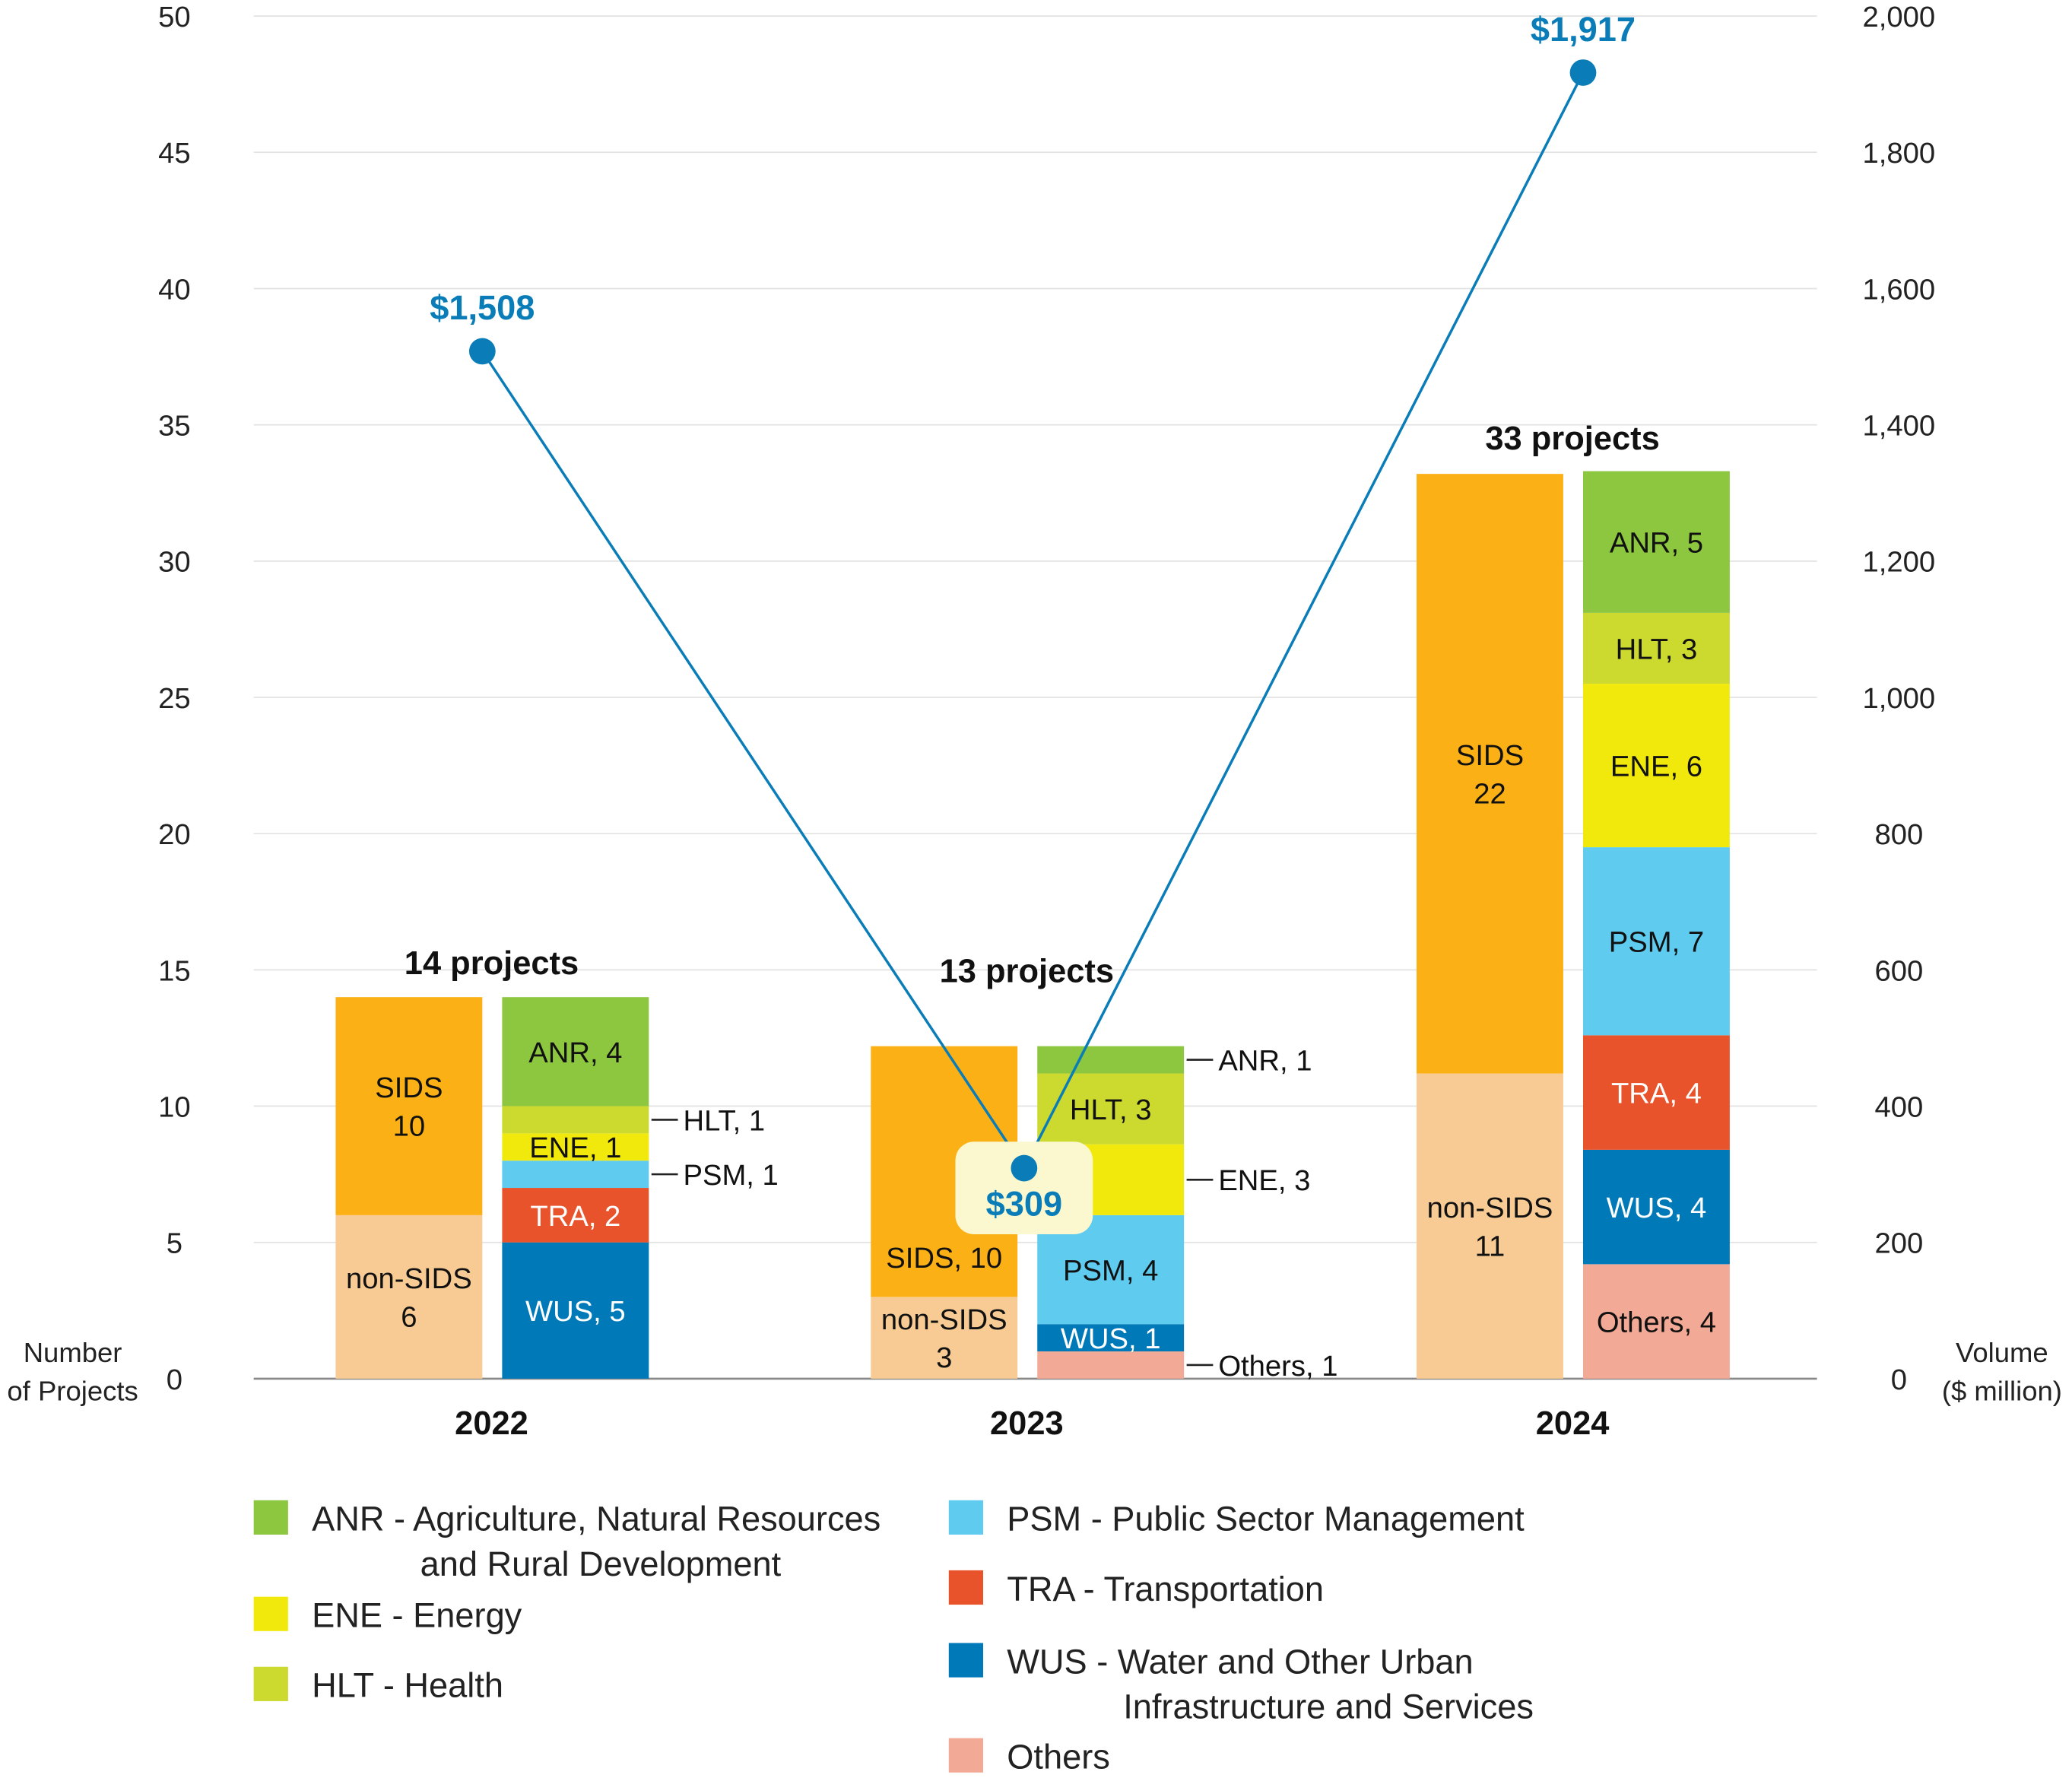  Describe the element at coordinates (1899, 17) in the screenshot. I see `right-tick-label: 2,000` at that location.